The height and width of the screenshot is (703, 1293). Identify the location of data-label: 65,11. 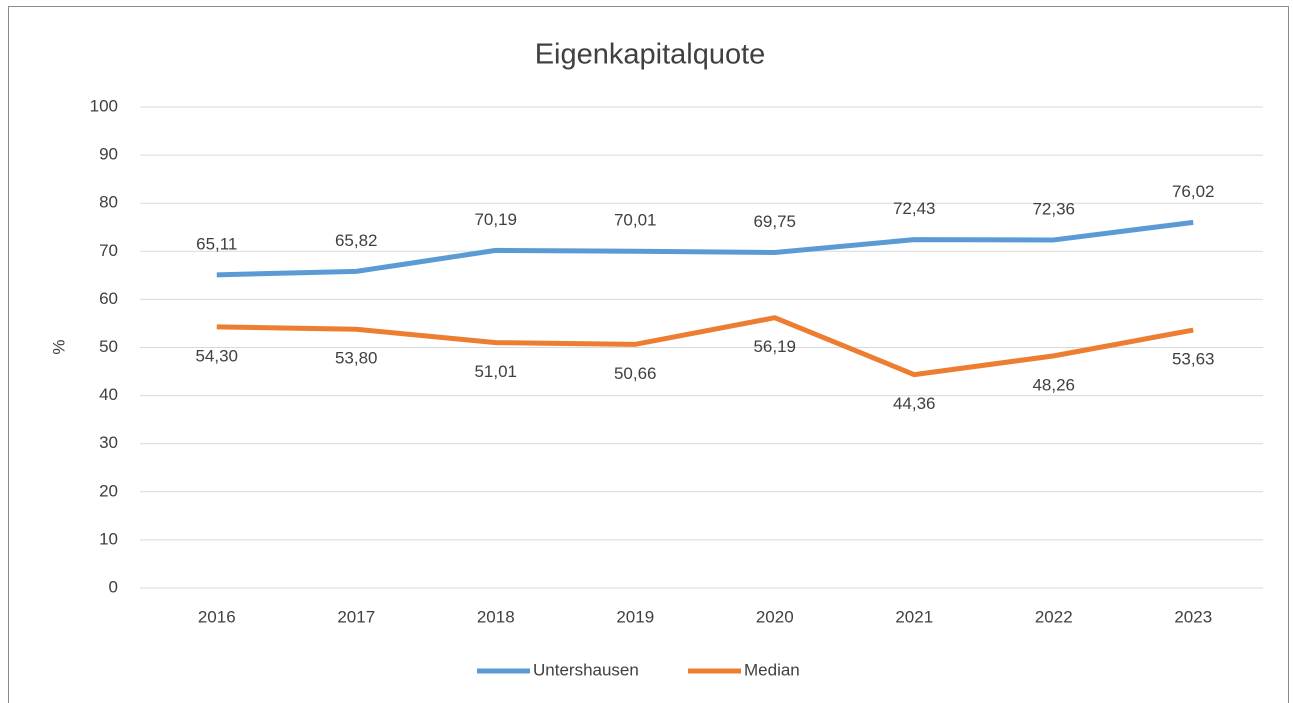
(216, 243).